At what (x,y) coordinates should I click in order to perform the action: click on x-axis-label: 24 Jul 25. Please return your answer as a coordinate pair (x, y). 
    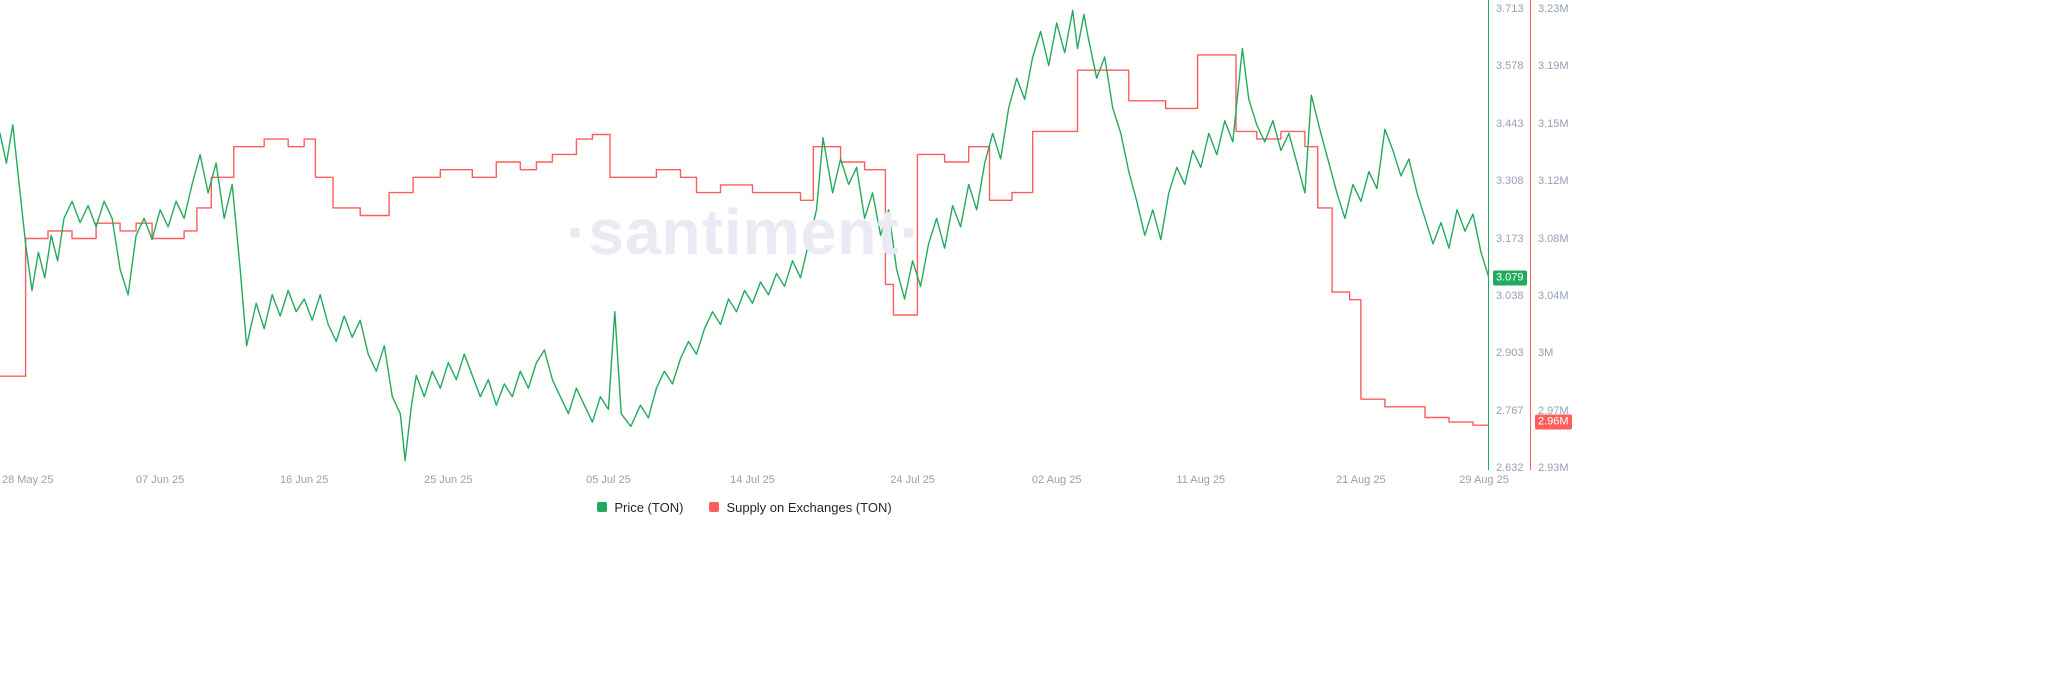
    Looking at the image, I should click on (912, 480).